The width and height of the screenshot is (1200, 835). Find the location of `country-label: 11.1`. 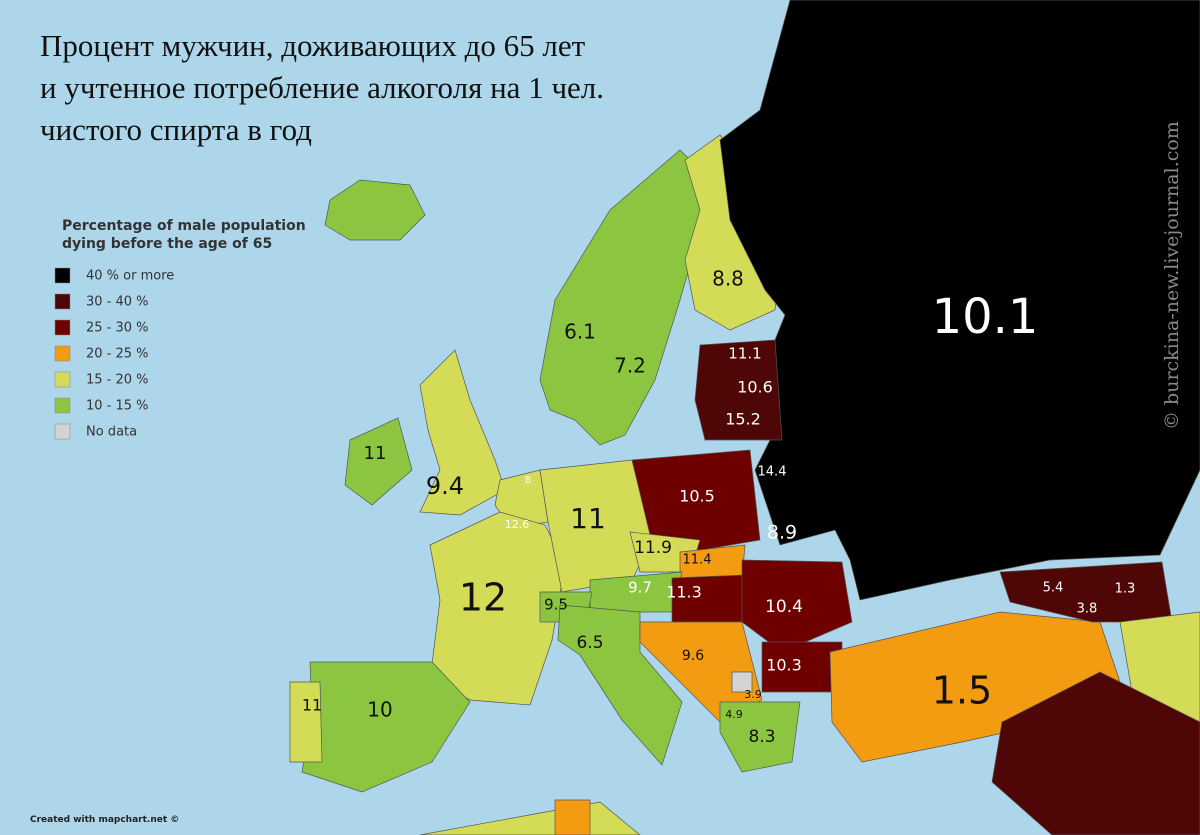

country-label: 11.1 is located at coordinates (744, 354).